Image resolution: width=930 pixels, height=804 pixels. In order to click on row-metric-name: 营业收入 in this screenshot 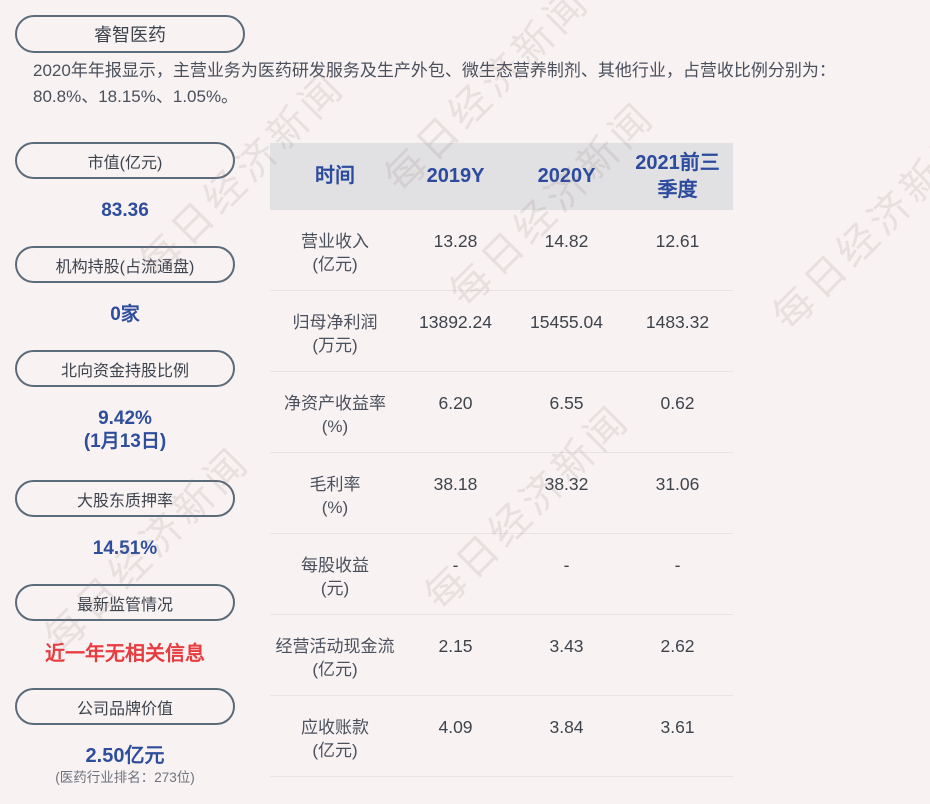, I will do `click(335, 241)`.